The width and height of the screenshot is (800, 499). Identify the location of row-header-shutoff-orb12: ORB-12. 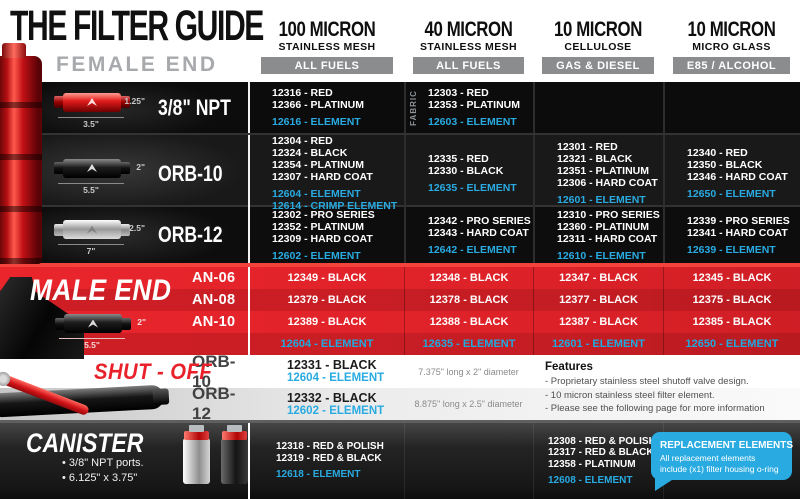
(125, 403).